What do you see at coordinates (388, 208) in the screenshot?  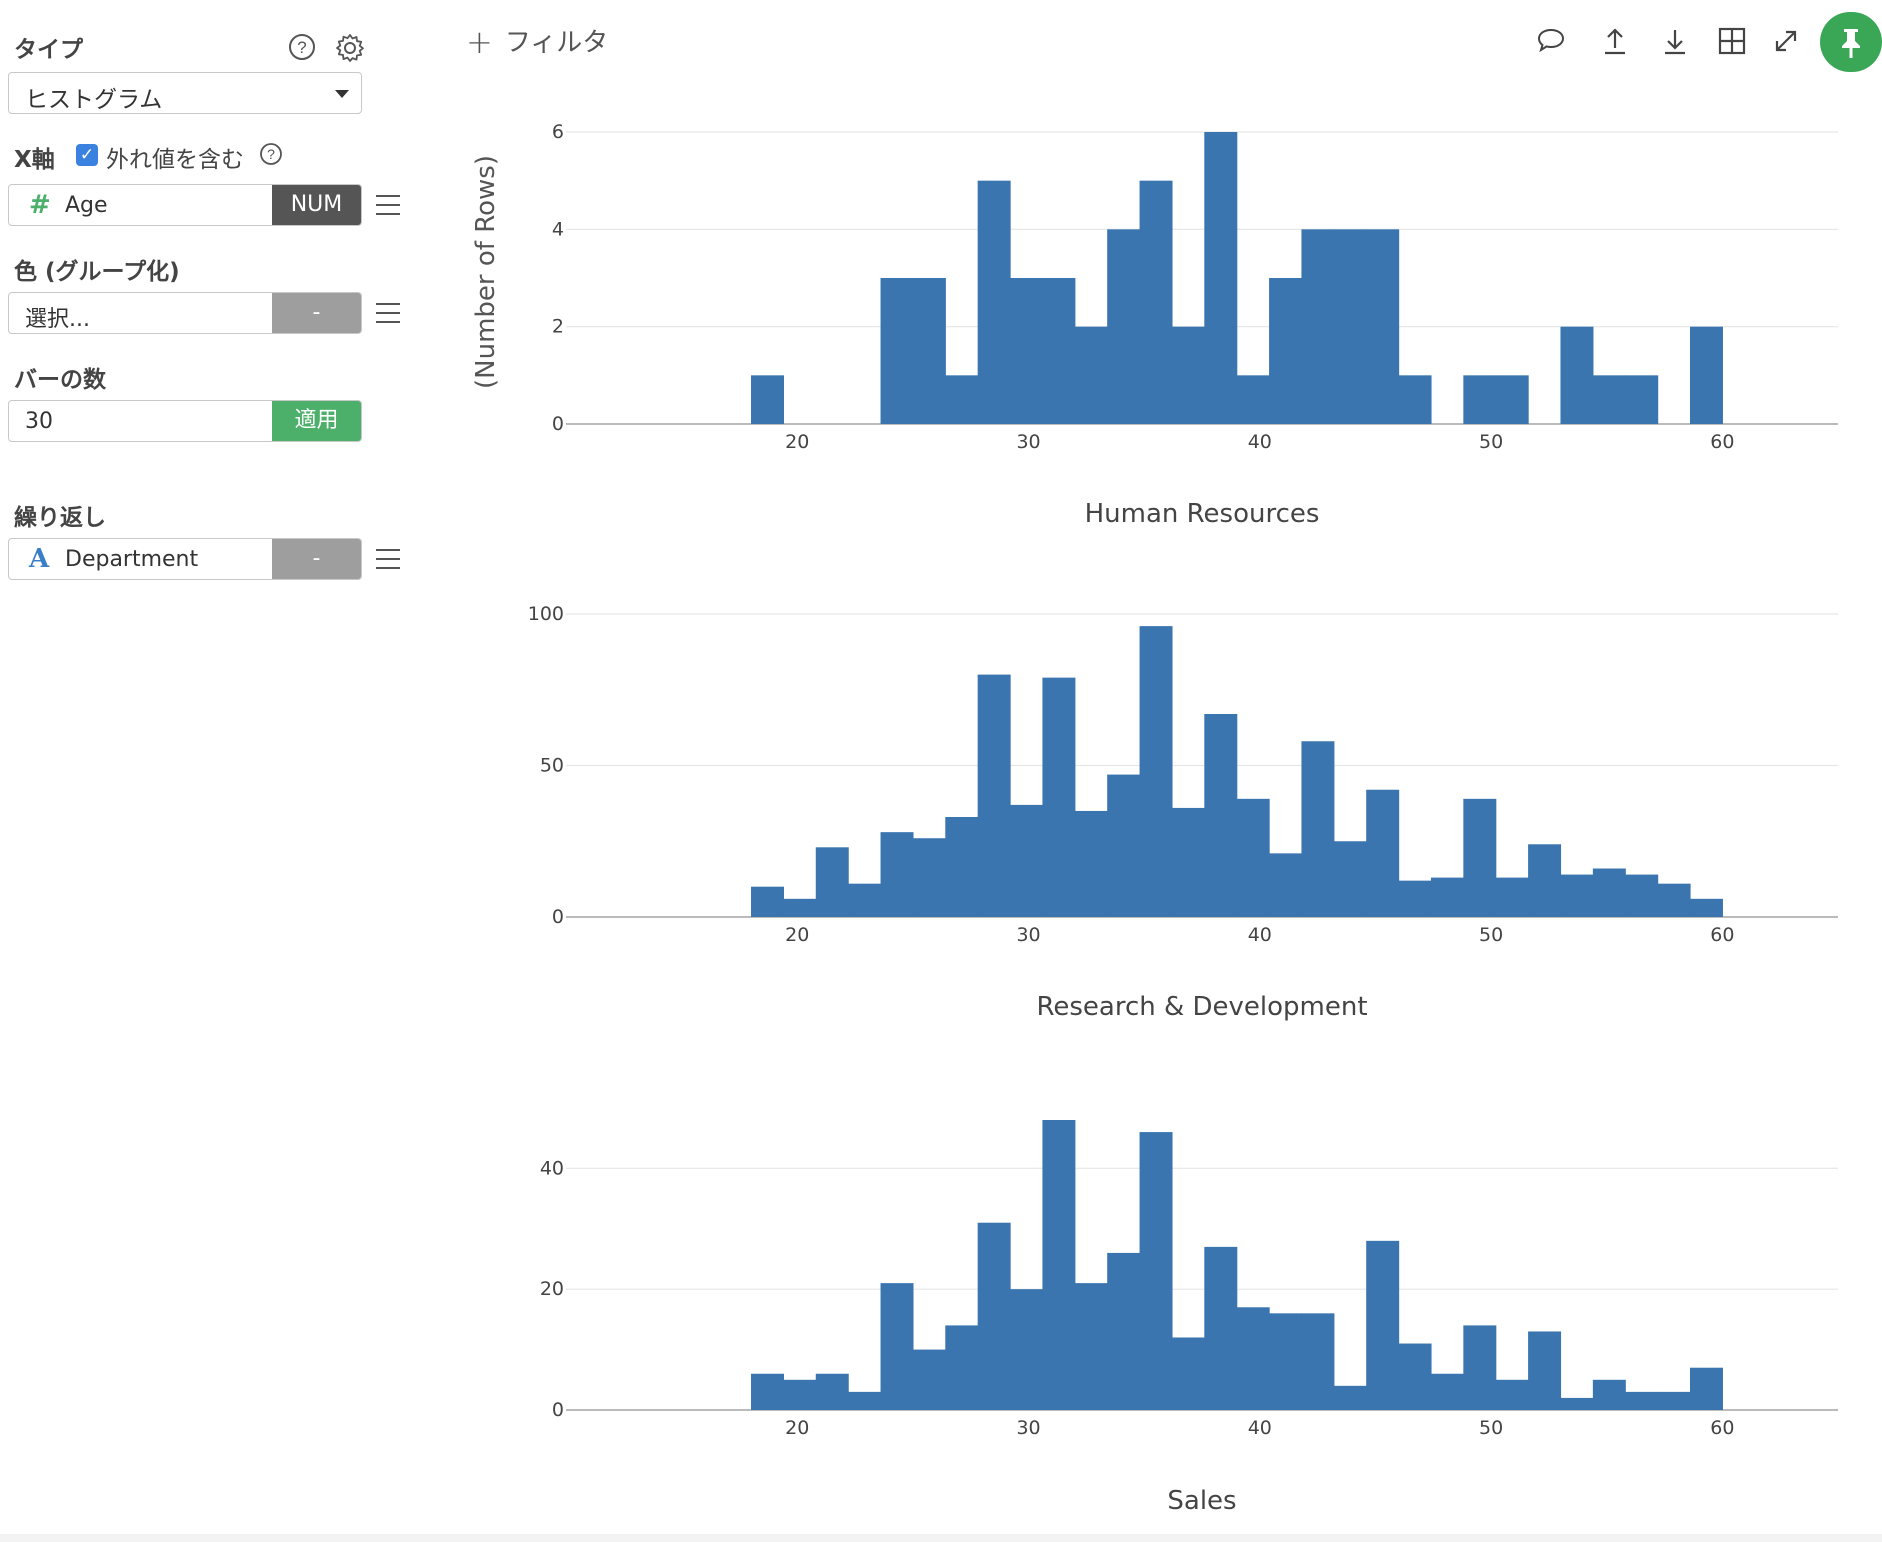 I see `xaxis-menu-icon` at bounding box center [388, 208].